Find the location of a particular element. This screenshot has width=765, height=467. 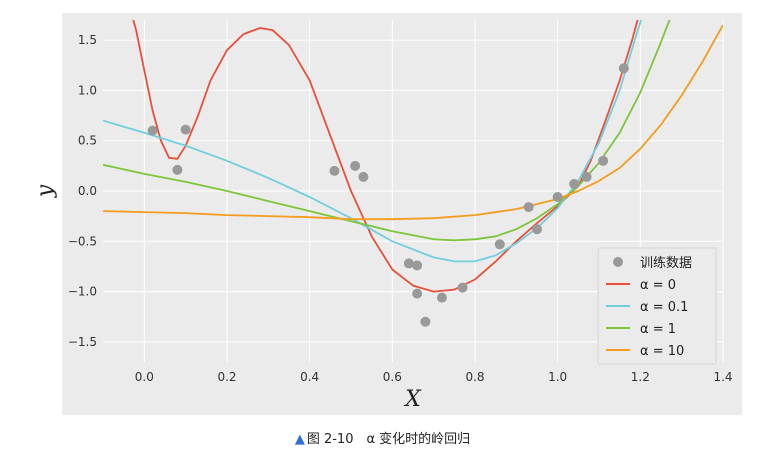

legend-box is located at coordinates (657, 306).